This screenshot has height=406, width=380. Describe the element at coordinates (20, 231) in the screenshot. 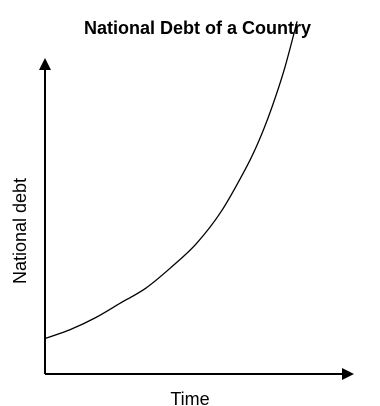

I see `y-axis-label: National debt` at that location.